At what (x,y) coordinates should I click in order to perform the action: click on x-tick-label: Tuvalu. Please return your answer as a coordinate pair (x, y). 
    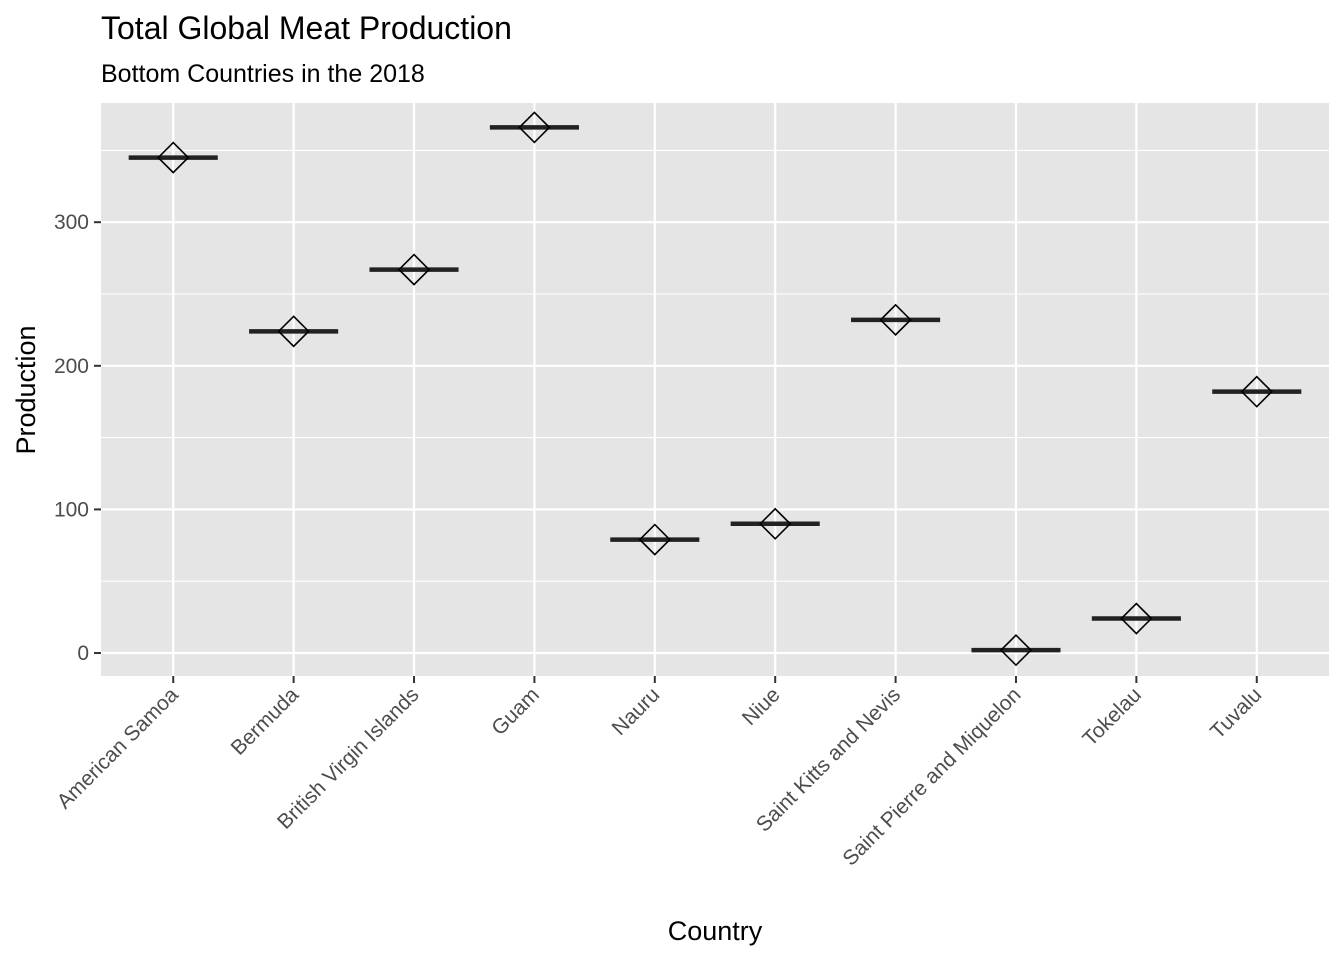
    Looking at the image, I should click on (1236, 713).